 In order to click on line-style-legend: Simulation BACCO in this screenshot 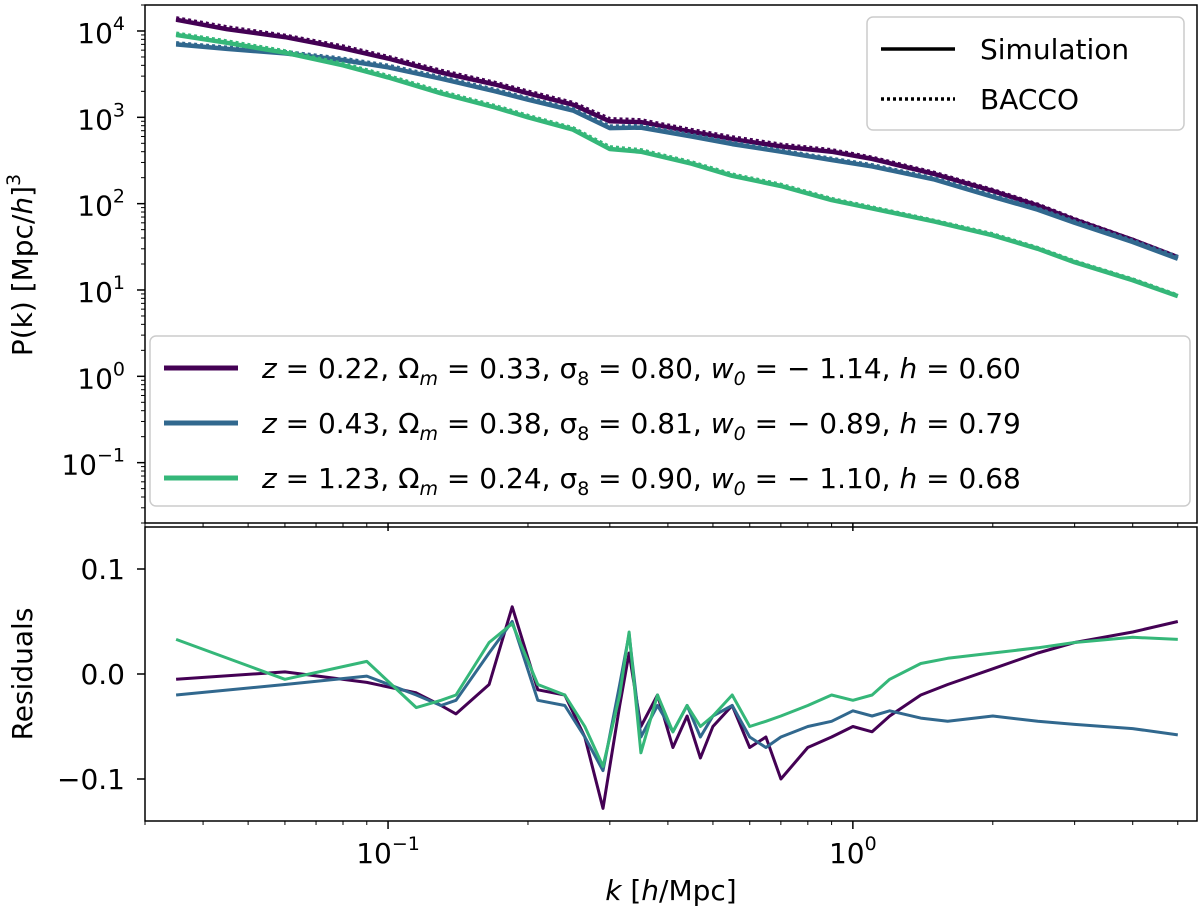, I will do `click(1025, 73)`.